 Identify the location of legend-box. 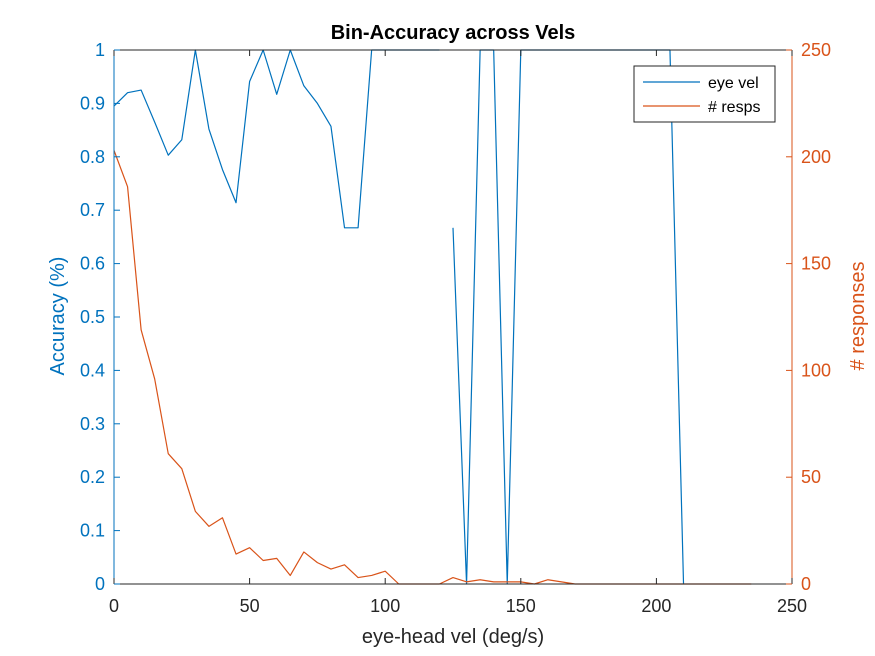
(704, 94).